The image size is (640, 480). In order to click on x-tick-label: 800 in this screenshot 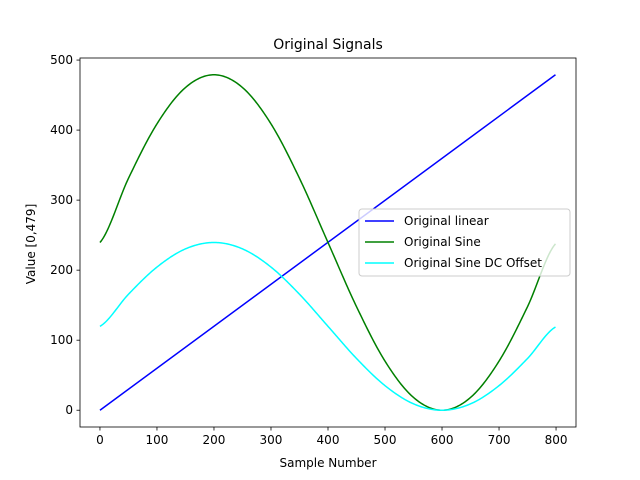, I will do `click(556, 440)`.